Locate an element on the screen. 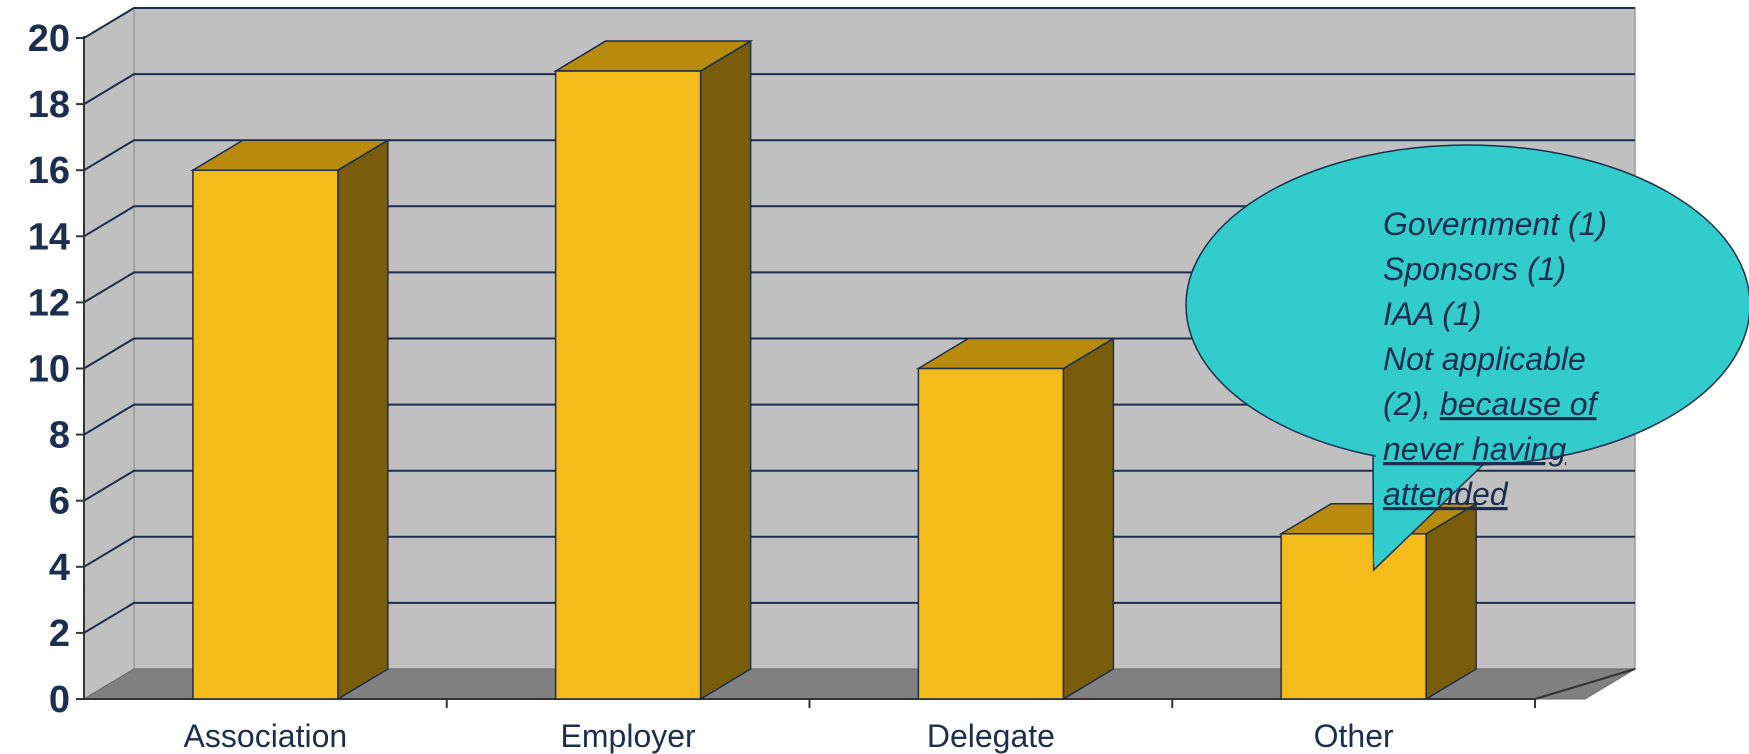 Image resolution: width=1749 pixels, height=754 pixels. callout-line: Sponsors (1) is located at coordinates (1474, 269).